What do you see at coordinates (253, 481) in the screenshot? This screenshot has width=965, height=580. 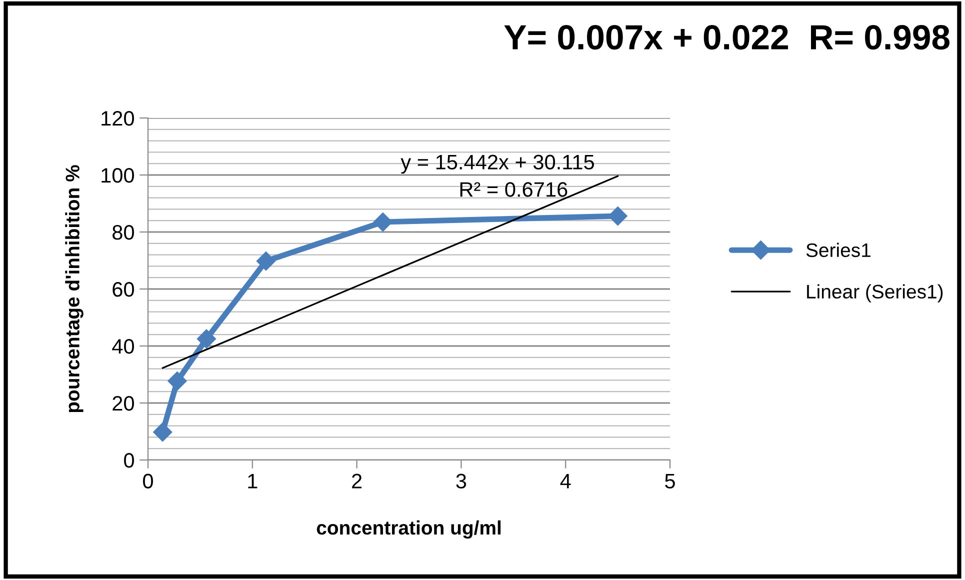 I see `x-tick-label: 1` at bounding box center [253, 481].